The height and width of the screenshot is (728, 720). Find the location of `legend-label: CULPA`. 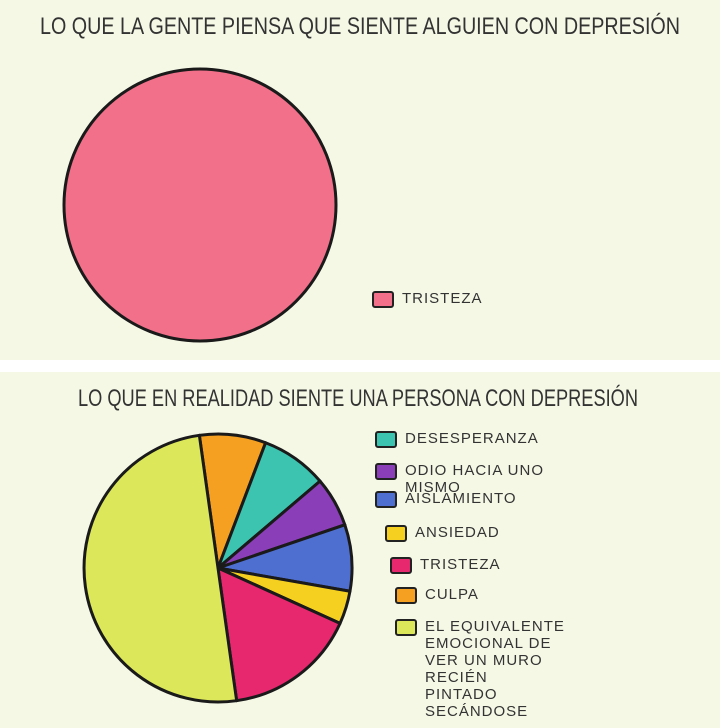

legend-label: CULPA is located at coordinates (452, 594).